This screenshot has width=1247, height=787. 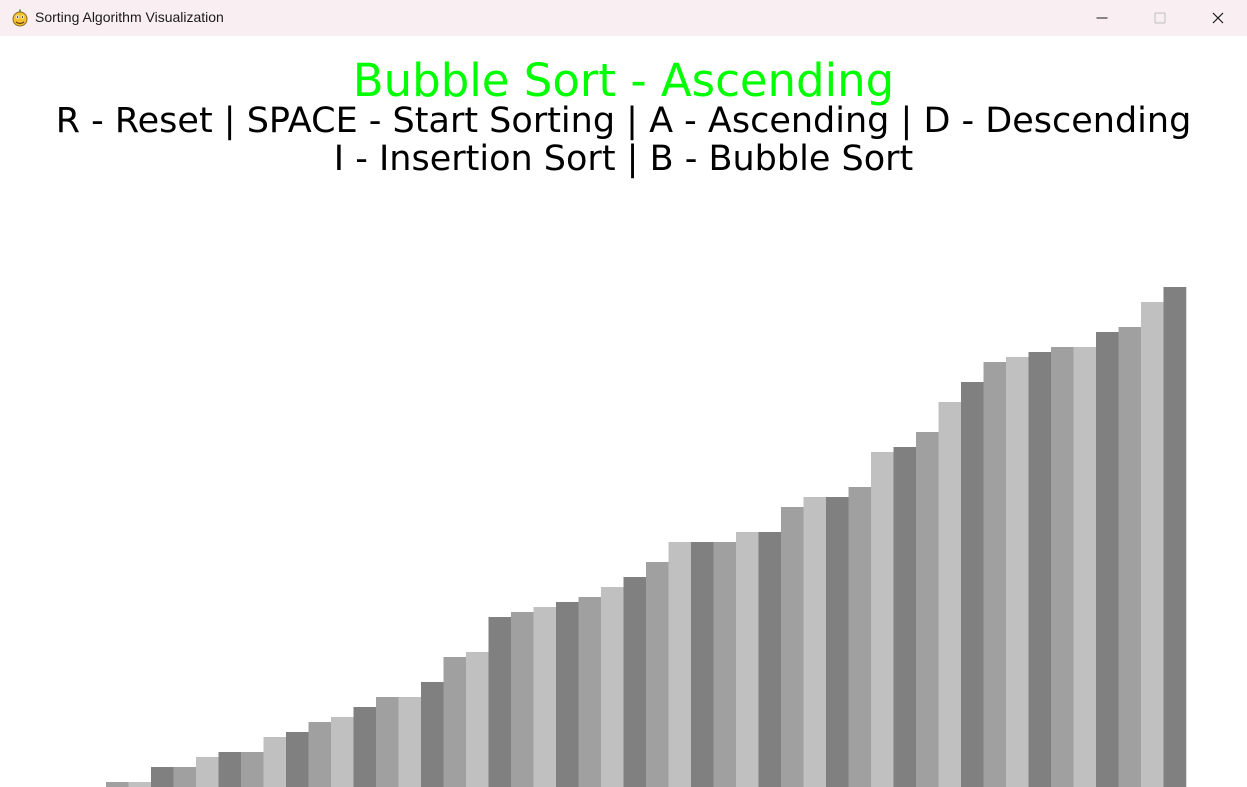 I want to click on minimize-icon, so click(x=1102, y=18).